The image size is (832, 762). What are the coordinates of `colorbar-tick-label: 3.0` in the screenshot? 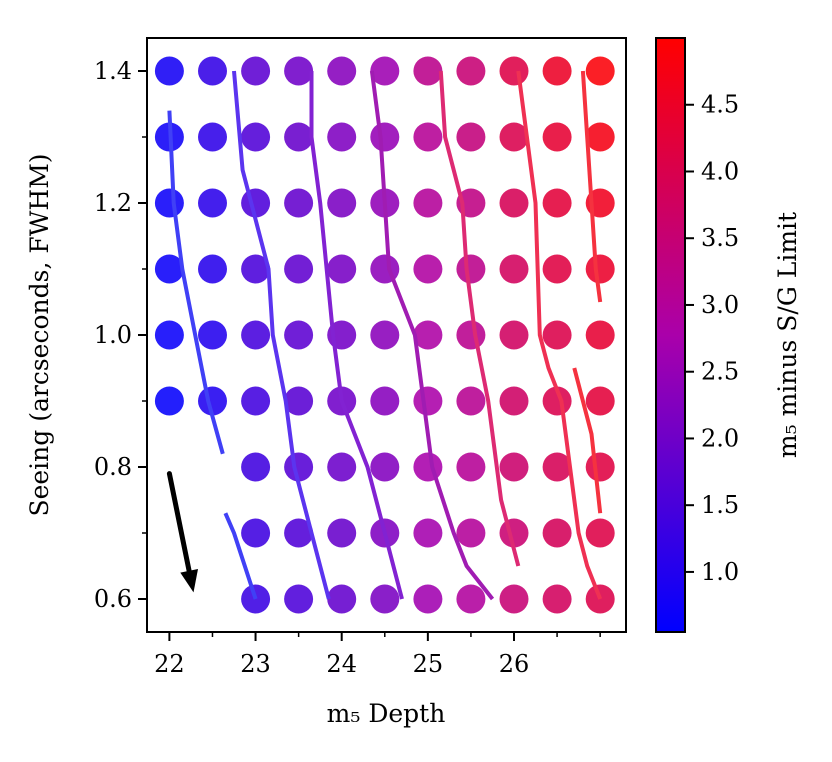 It's located at (720, 305).